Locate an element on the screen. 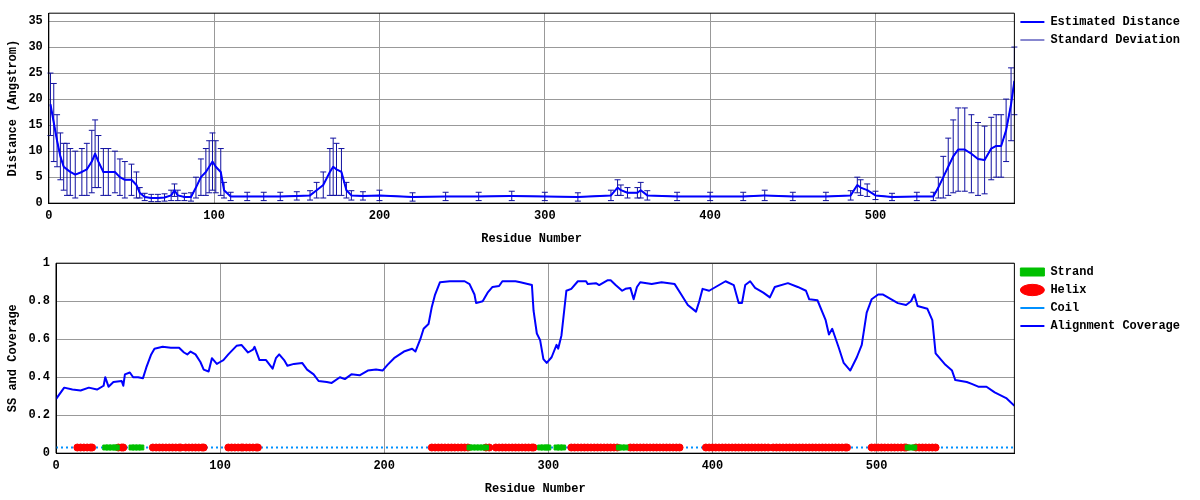 Image resolution: width=1200 pixels, height=500 pixels. y-tick-label: 0.4 is located at coordinates (39, 377).